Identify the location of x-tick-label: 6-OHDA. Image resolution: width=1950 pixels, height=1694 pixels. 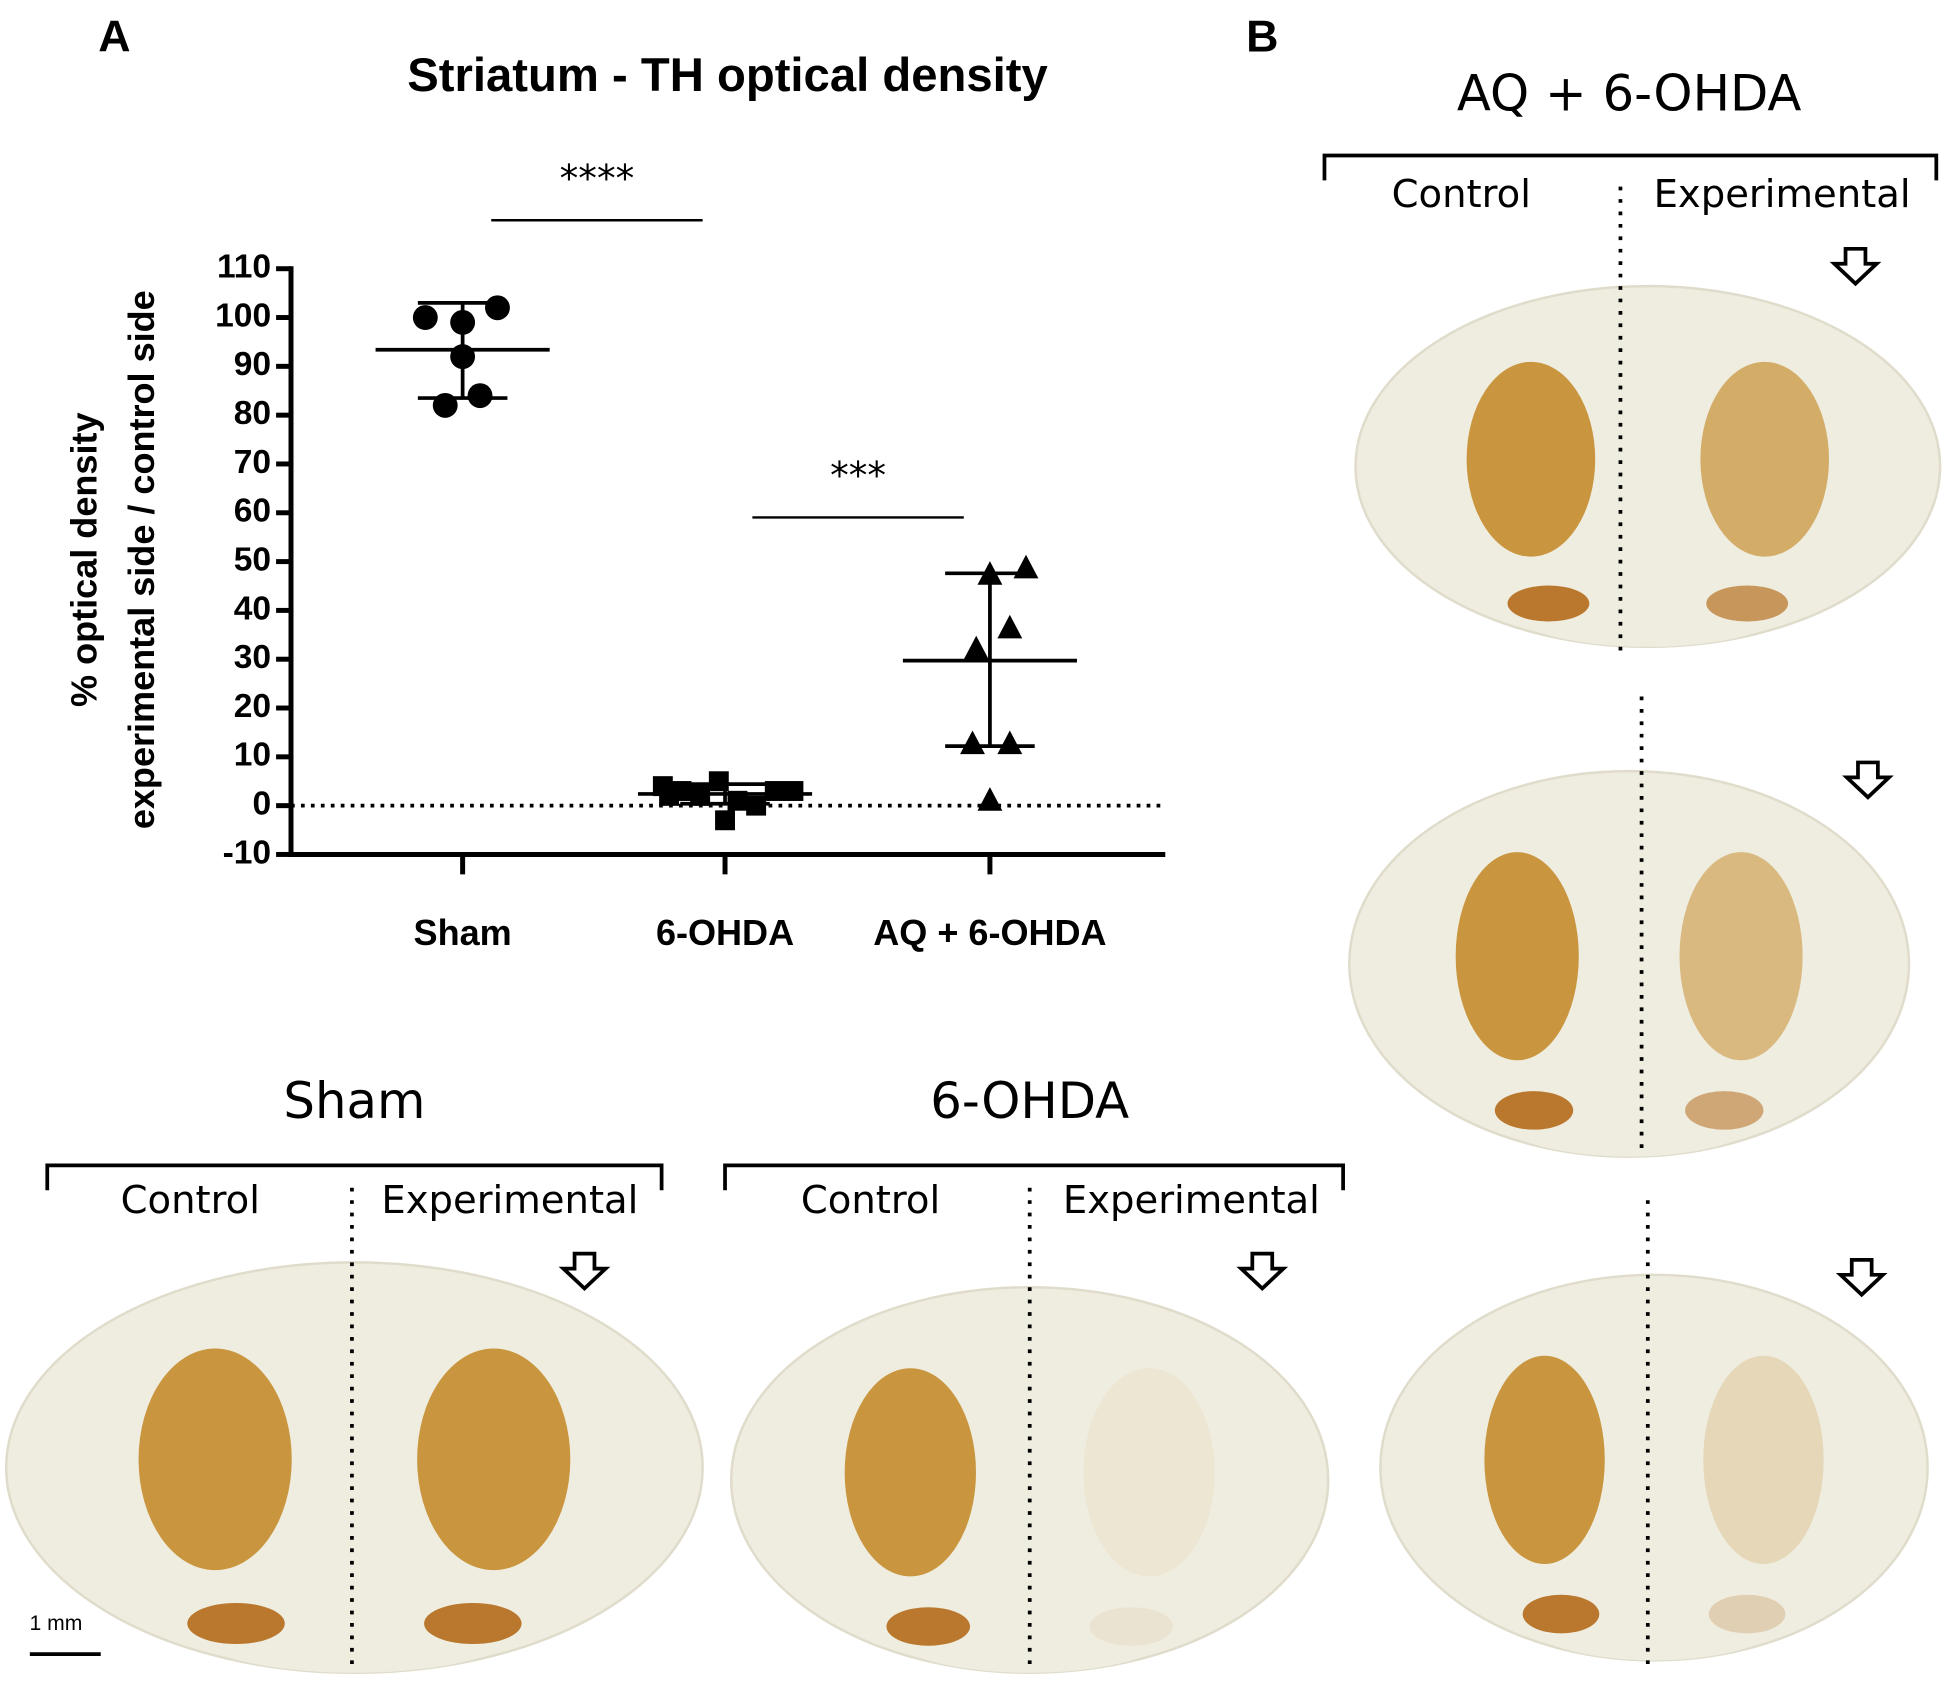
(725, 932).